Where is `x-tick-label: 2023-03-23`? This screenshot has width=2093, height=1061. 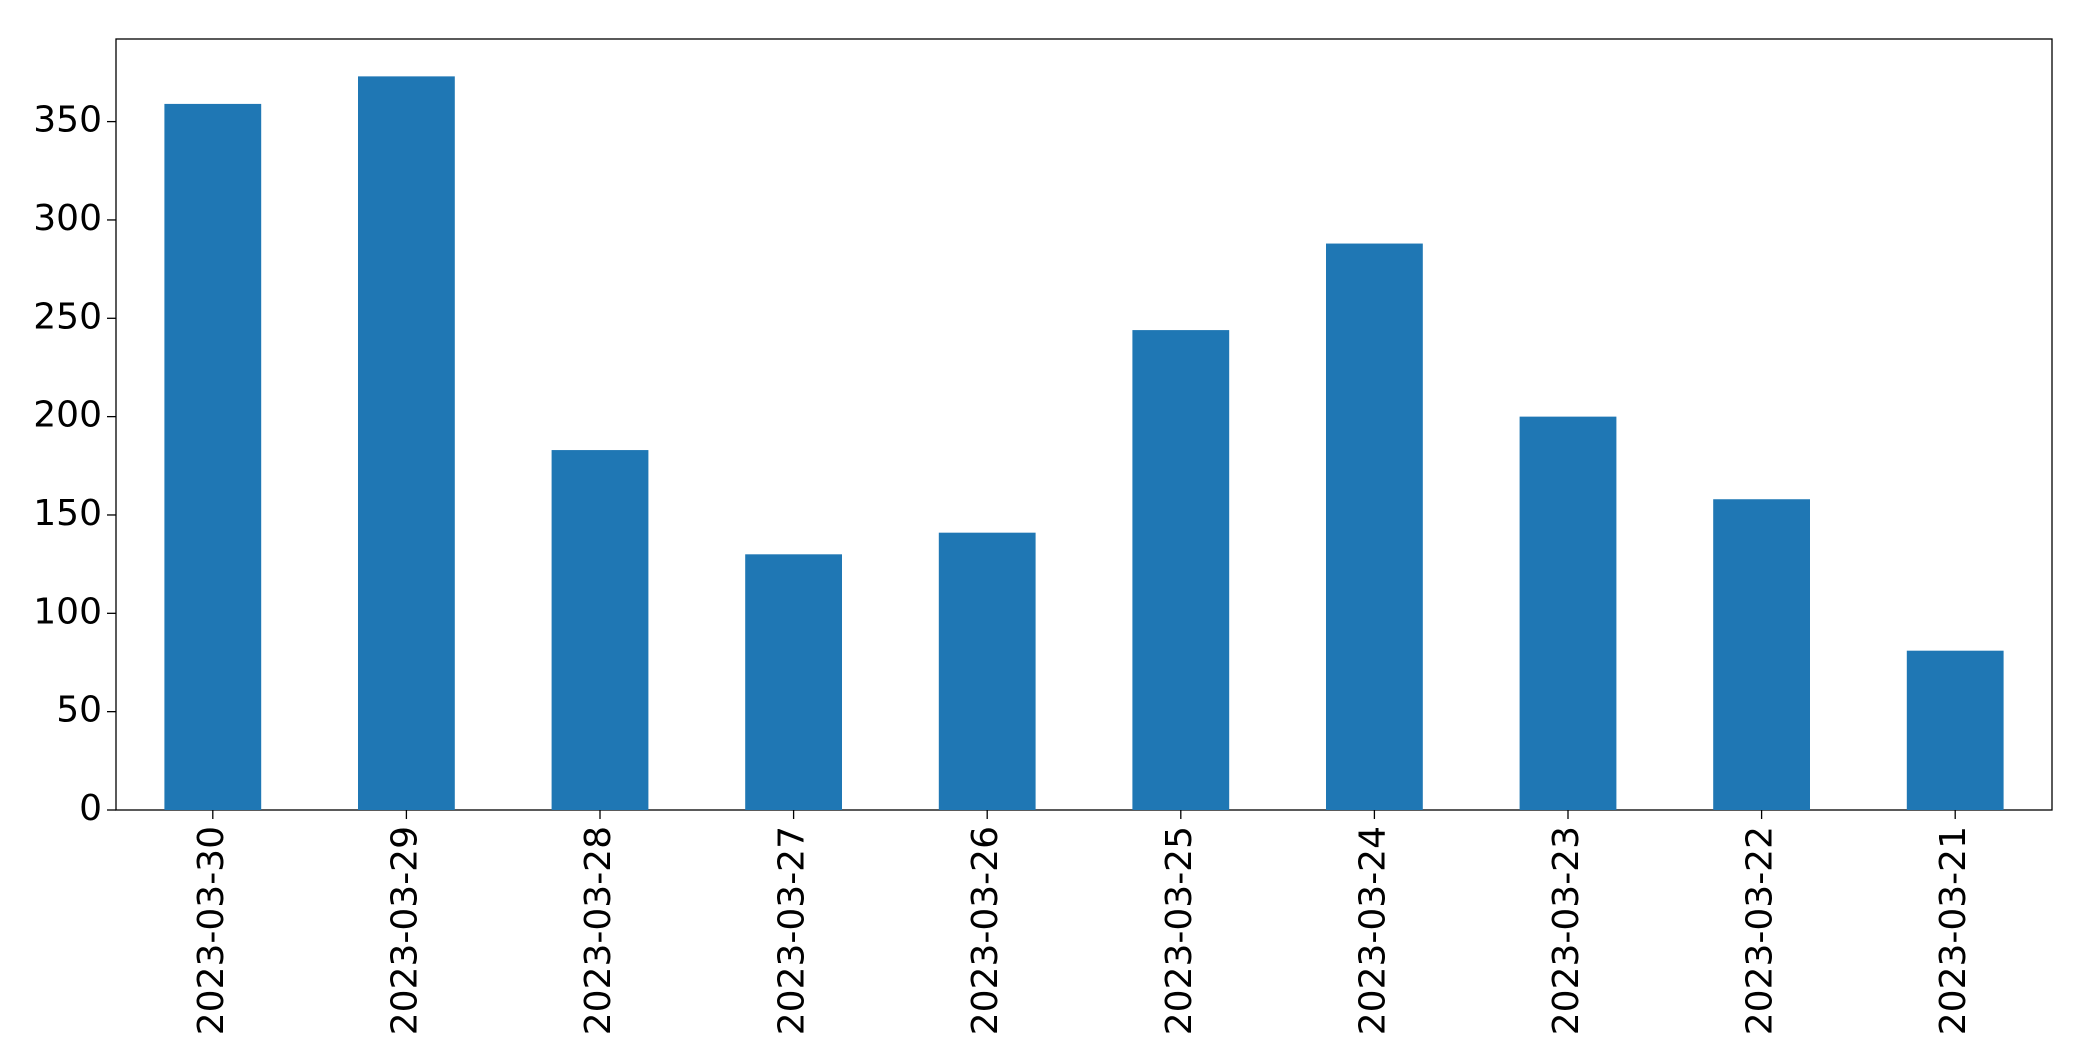
x-tick-label: 2023-03-23 is located at coordinates (1566, 930).